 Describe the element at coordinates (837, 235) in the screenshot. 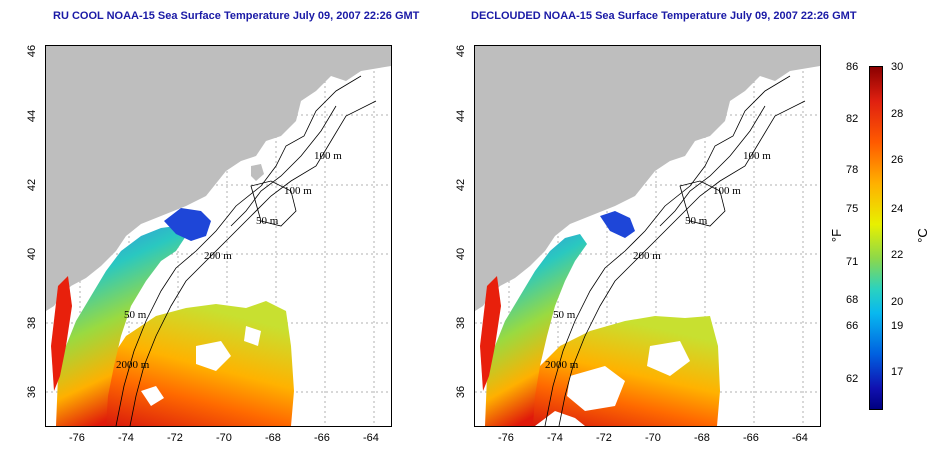

I see `fahrenheit-axis-label: °F` at that location.